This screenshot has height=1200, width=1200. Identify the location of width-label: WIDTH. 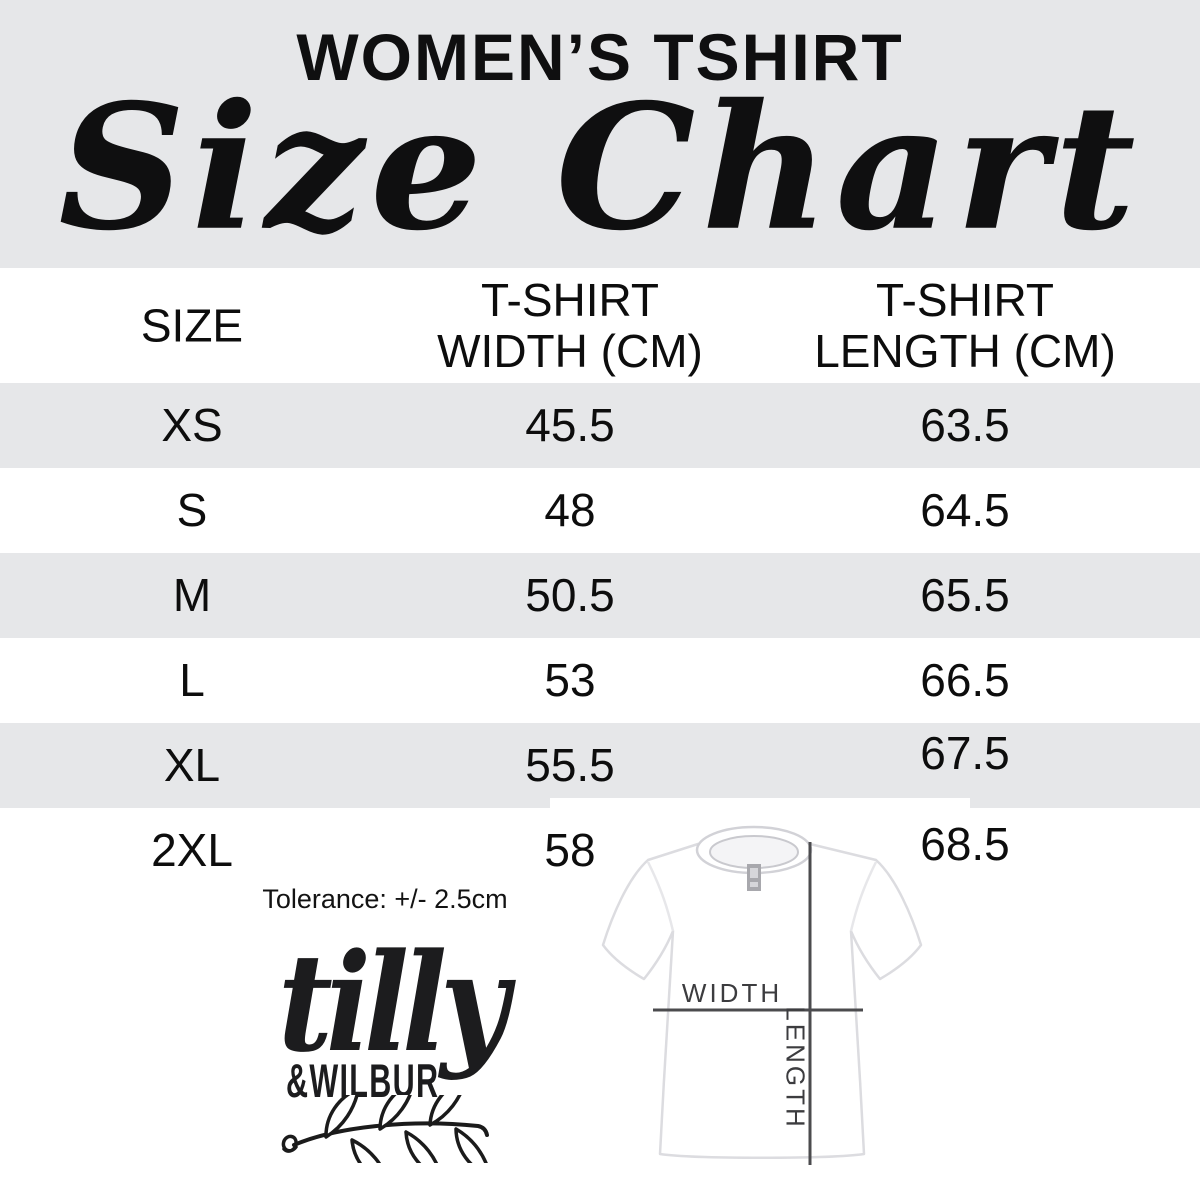
(732, 993).